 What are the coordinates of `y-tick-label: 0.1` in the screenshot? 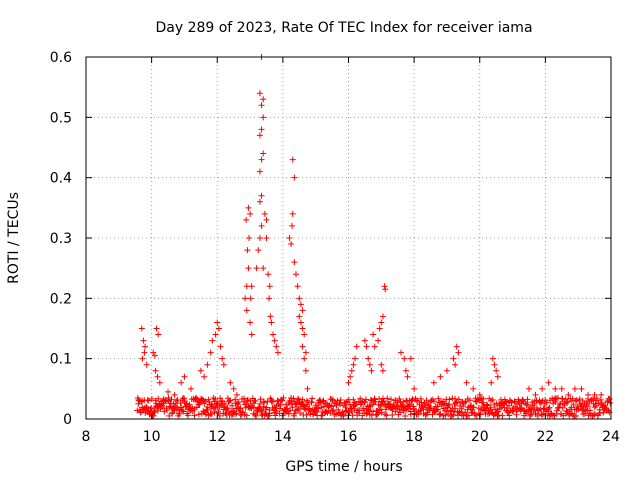 It's located at (61, 360).